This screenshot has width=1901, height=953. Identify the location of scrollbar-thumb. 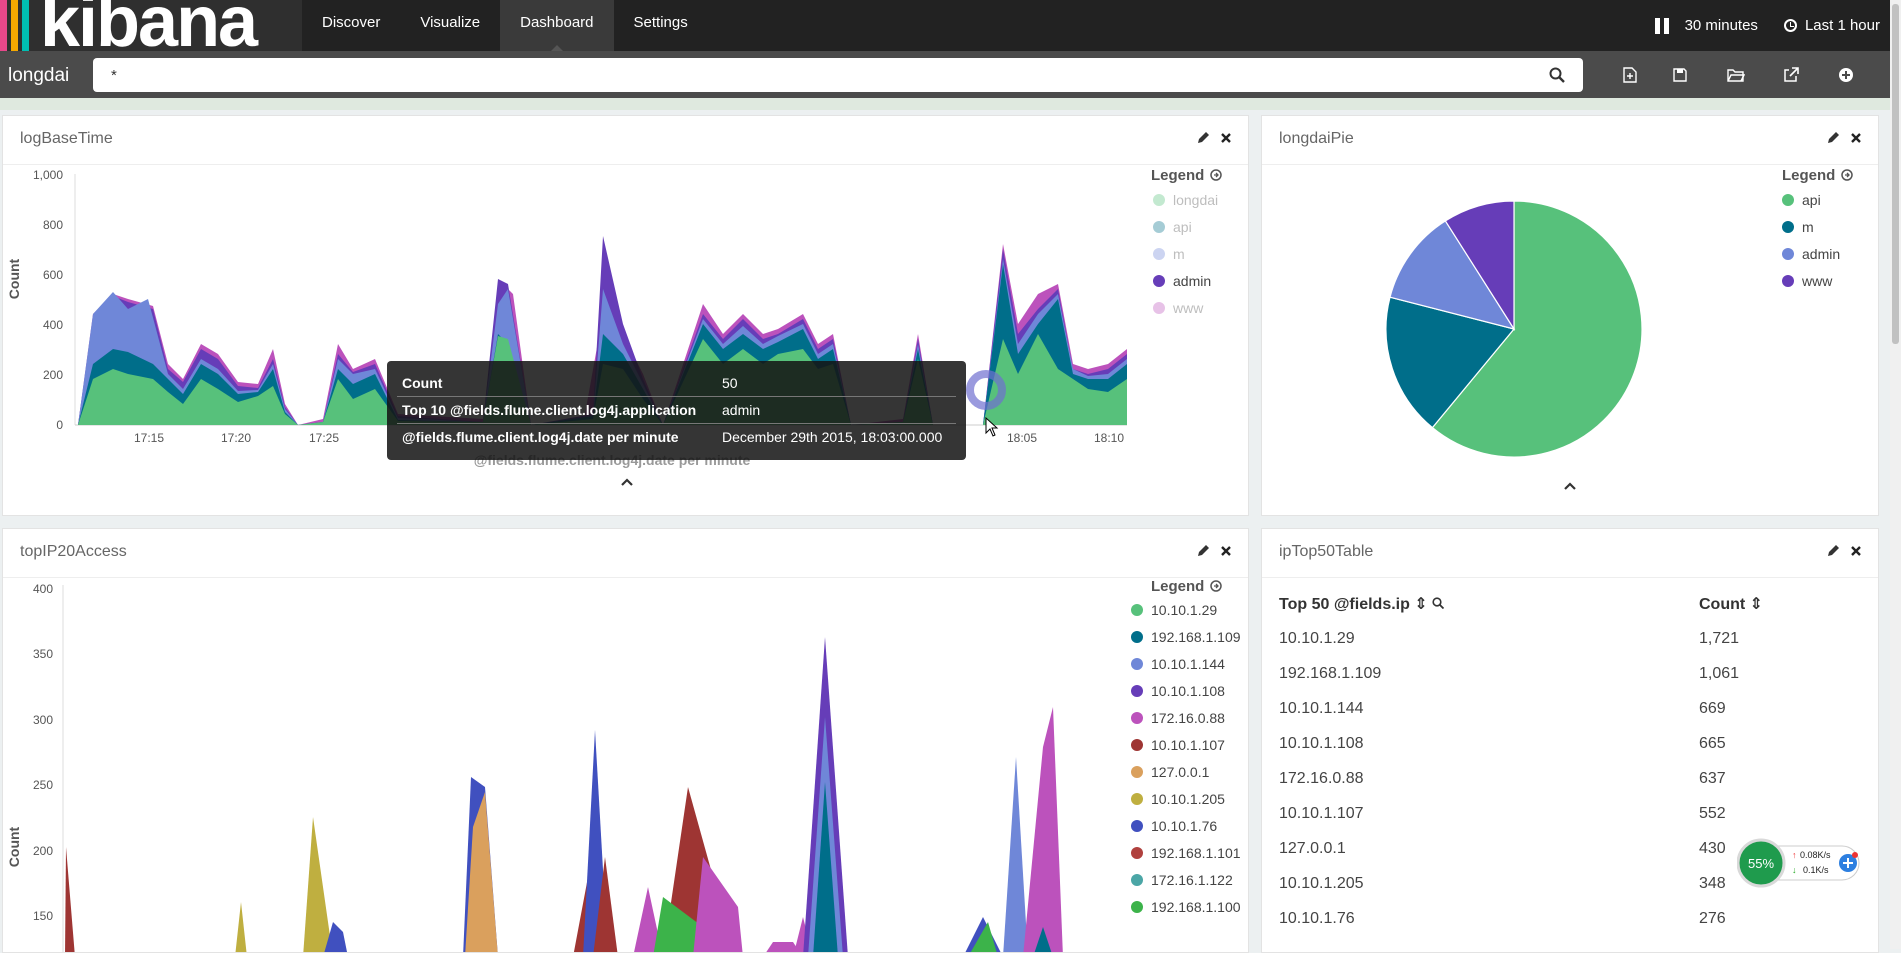
(1895, 174).